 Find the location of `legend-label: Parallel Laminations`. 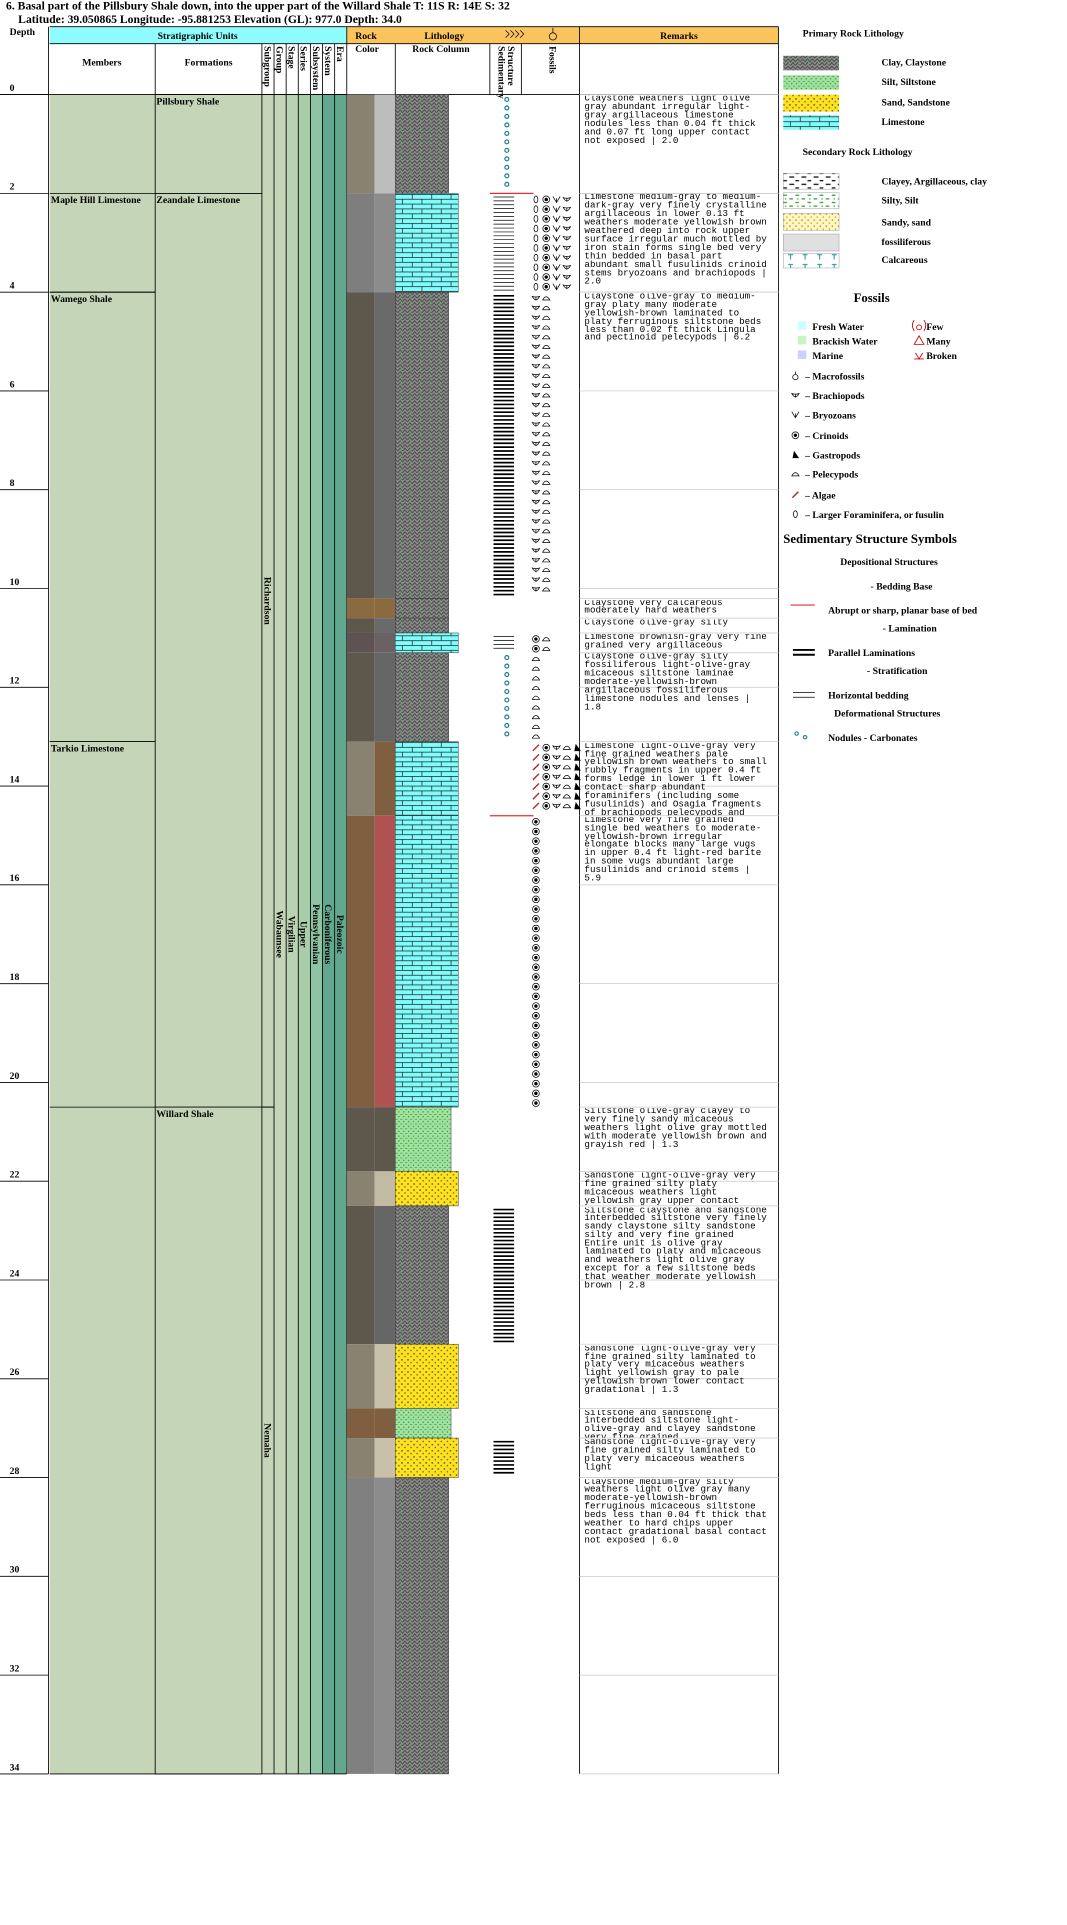

legend-label: Parallel Laminations is located at coordinates (871, 653).